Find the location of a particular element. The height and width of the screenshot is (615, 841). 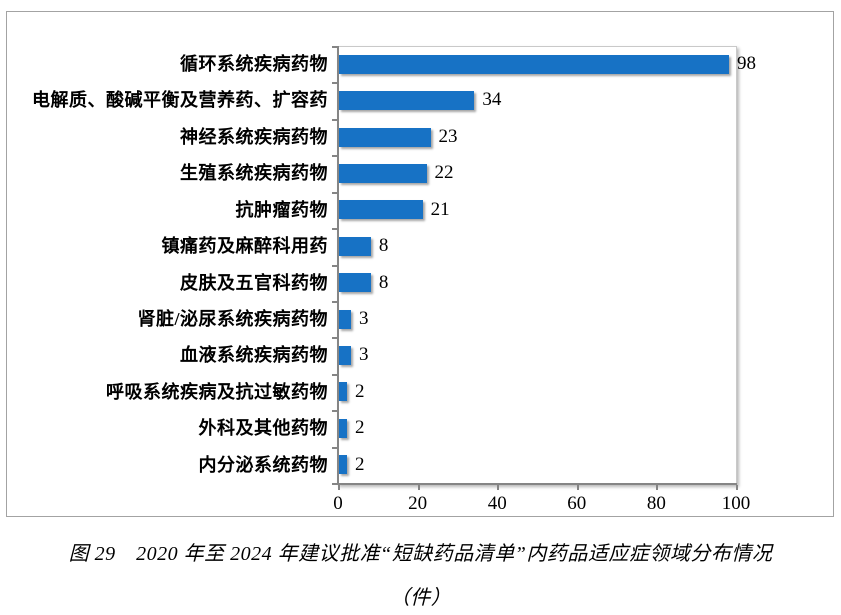

x-axis-tick-label: 80 is located at coordinates (656, 503).